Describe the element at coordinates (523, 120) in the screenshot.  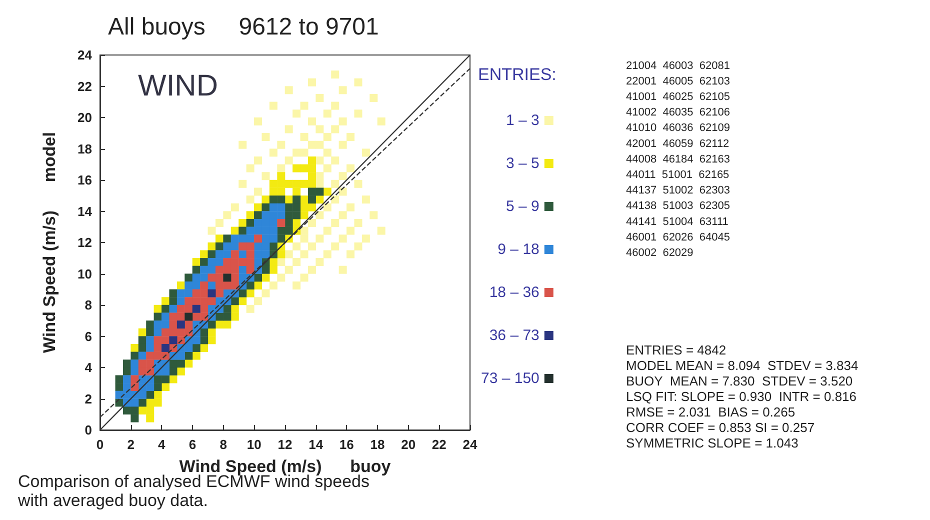
I see `legend-label: 1 – 3` at that location.